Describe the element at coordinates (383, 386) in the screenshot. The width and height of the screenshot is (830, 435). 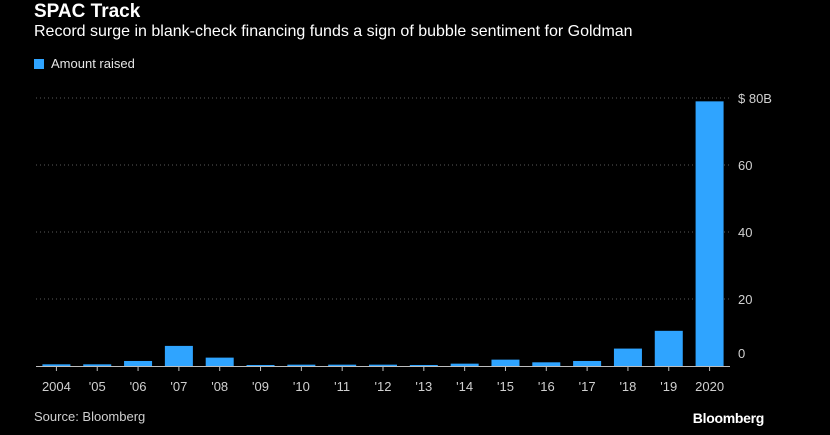
I see `x-tick-label: '12` at that location.